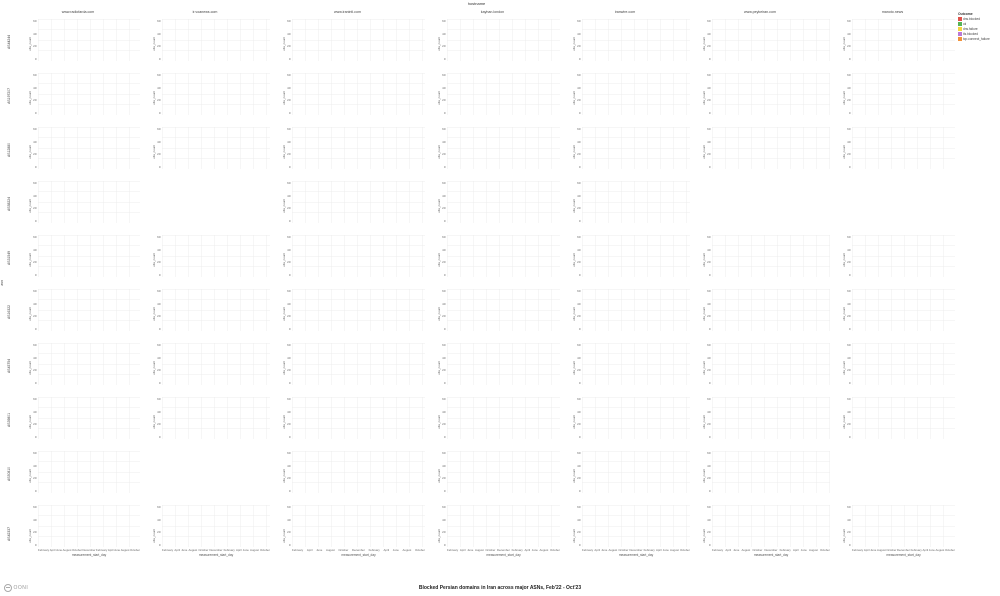  What do you see at coordinates (9, 11) in the screenshot?
I see `row-label-spacer` at bounding box center [9, 11].